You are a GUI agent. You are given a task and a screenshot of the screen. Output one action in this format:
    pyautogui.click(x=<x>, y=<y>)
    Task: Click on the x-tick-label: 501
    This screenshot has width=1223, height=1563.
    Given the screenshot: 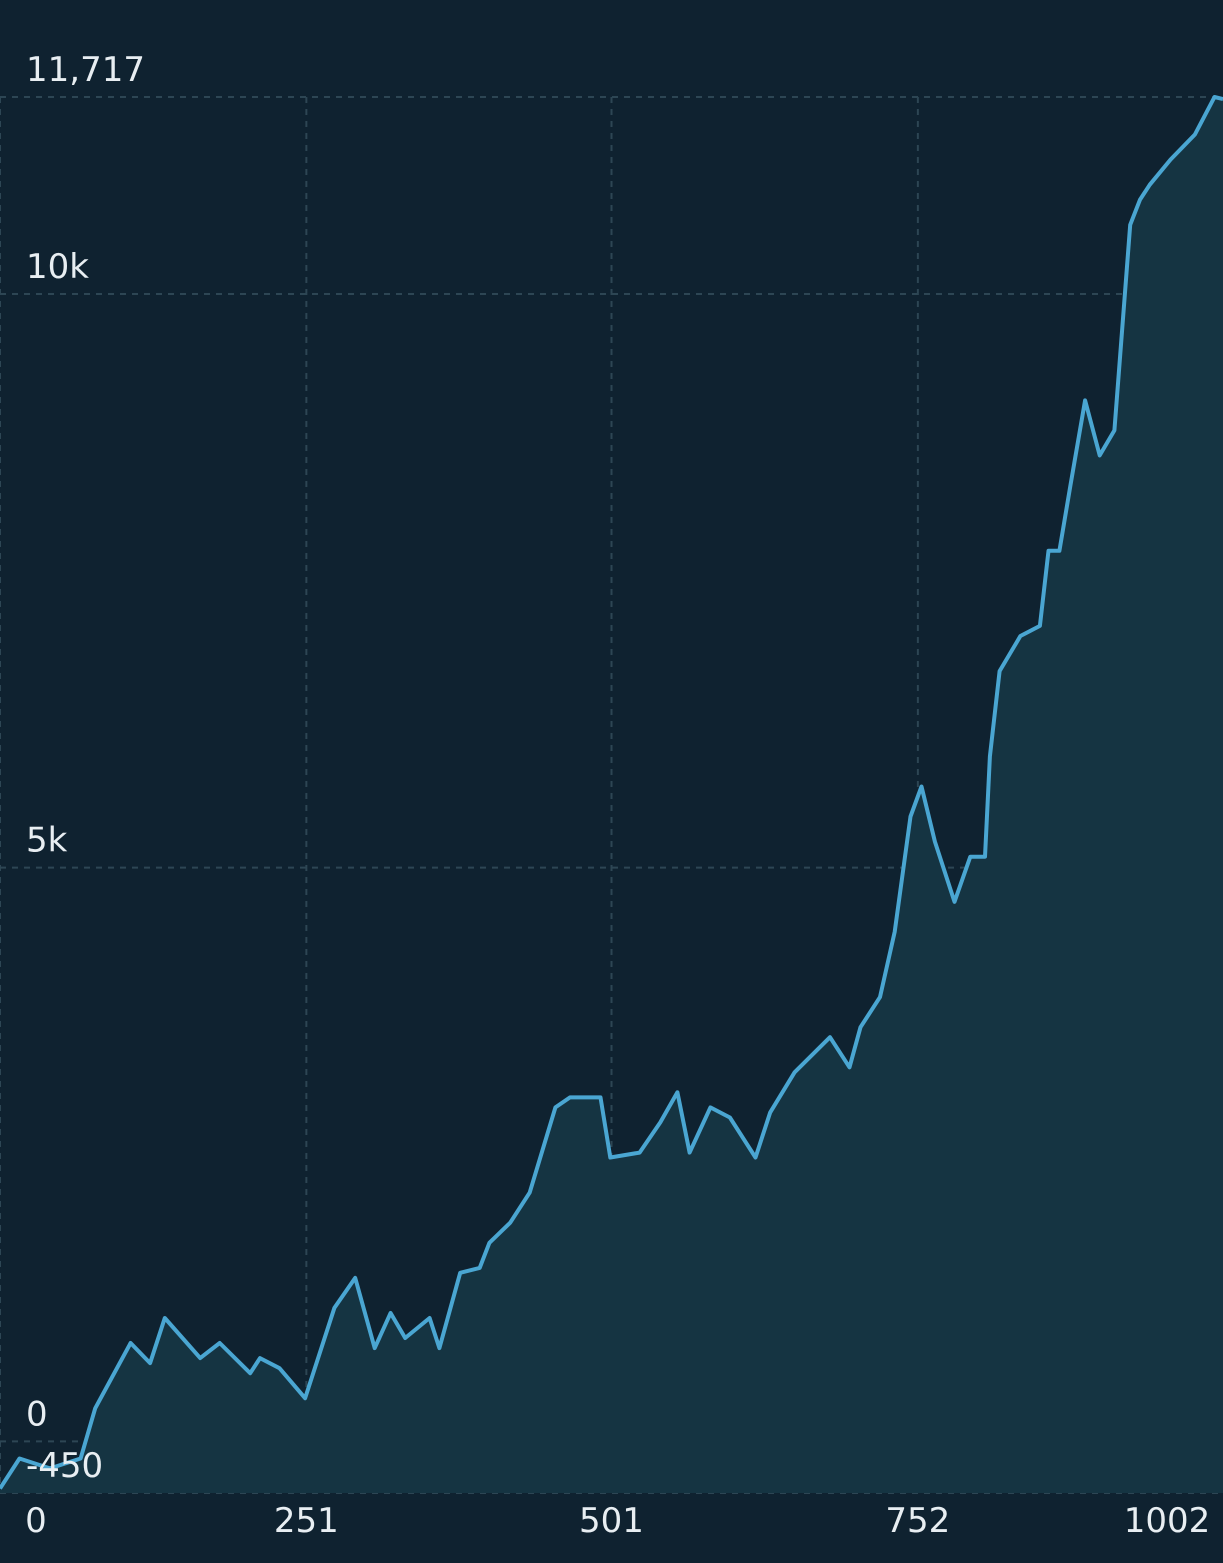 What is the action you would take?
    pyautogui.click(x=611, y=1521)
    